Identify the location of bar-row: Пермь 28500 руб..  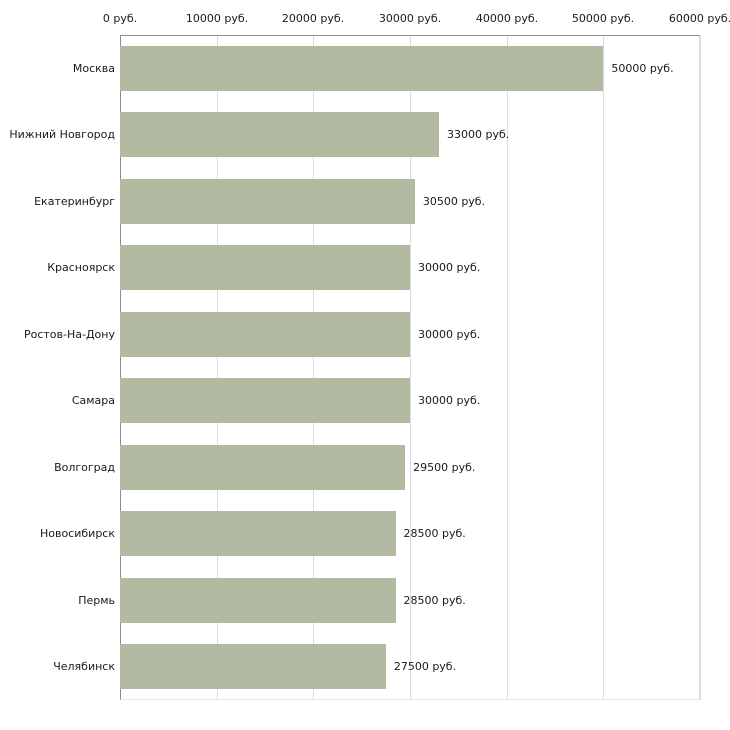
(365, 600).